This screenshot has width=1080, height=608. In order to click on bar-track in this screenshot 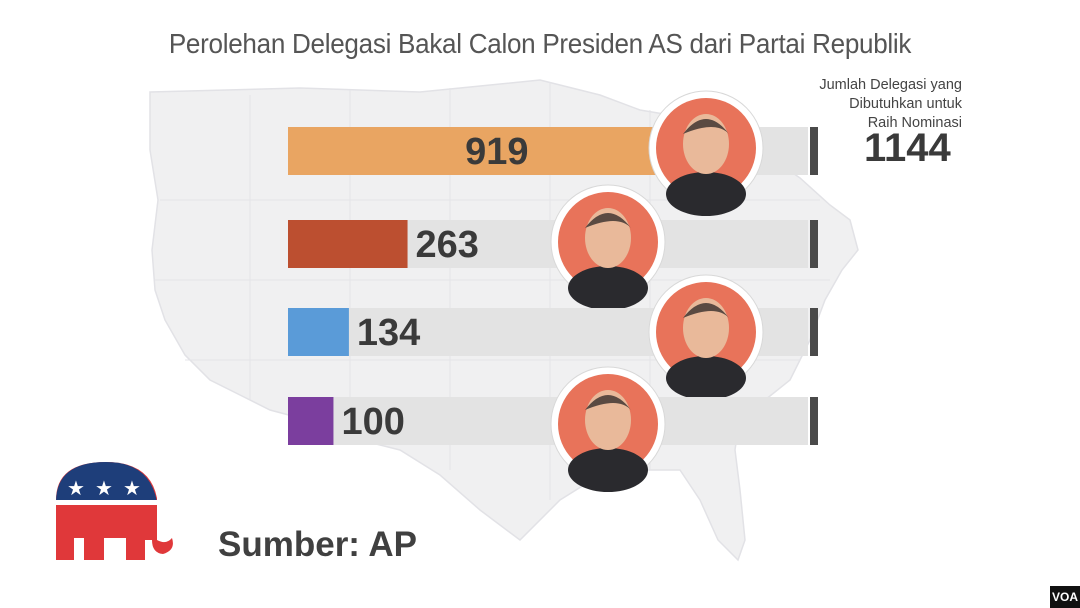, I will do `click(548, 421)`.